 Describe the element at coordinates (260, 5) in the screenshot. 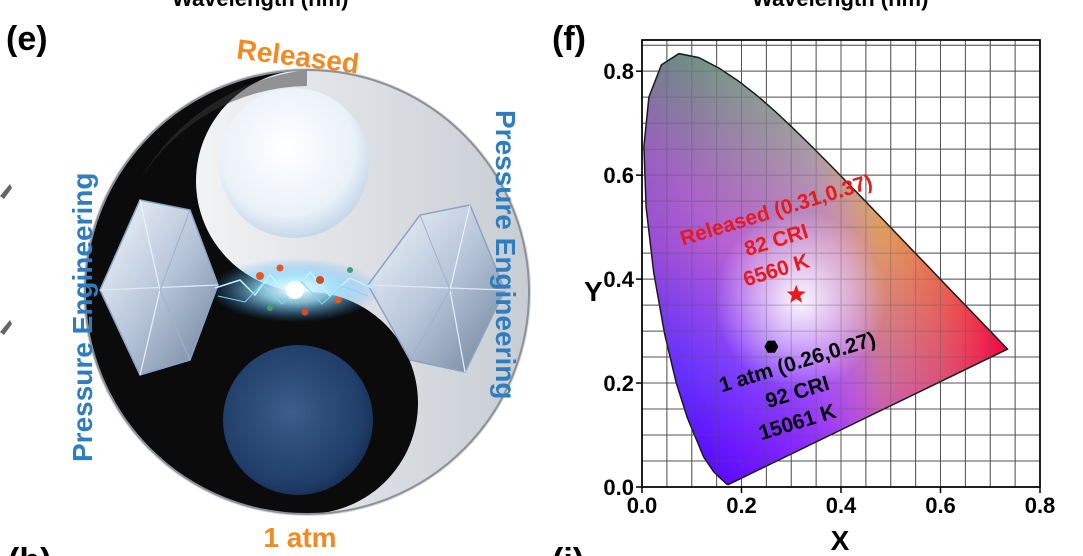

I see `cropped-top-left-text: Wavelength (nm)` at that location.